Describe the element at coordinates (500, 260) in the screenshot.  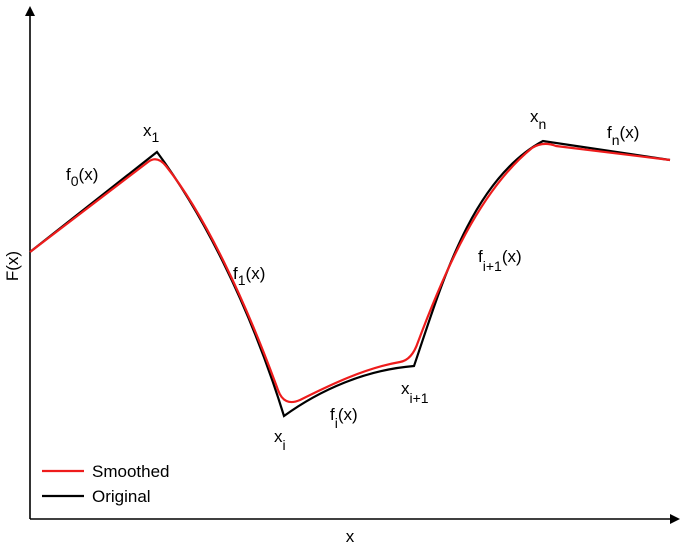
I see `function-label-fi-plus-1: fi+1(x)` at that location.